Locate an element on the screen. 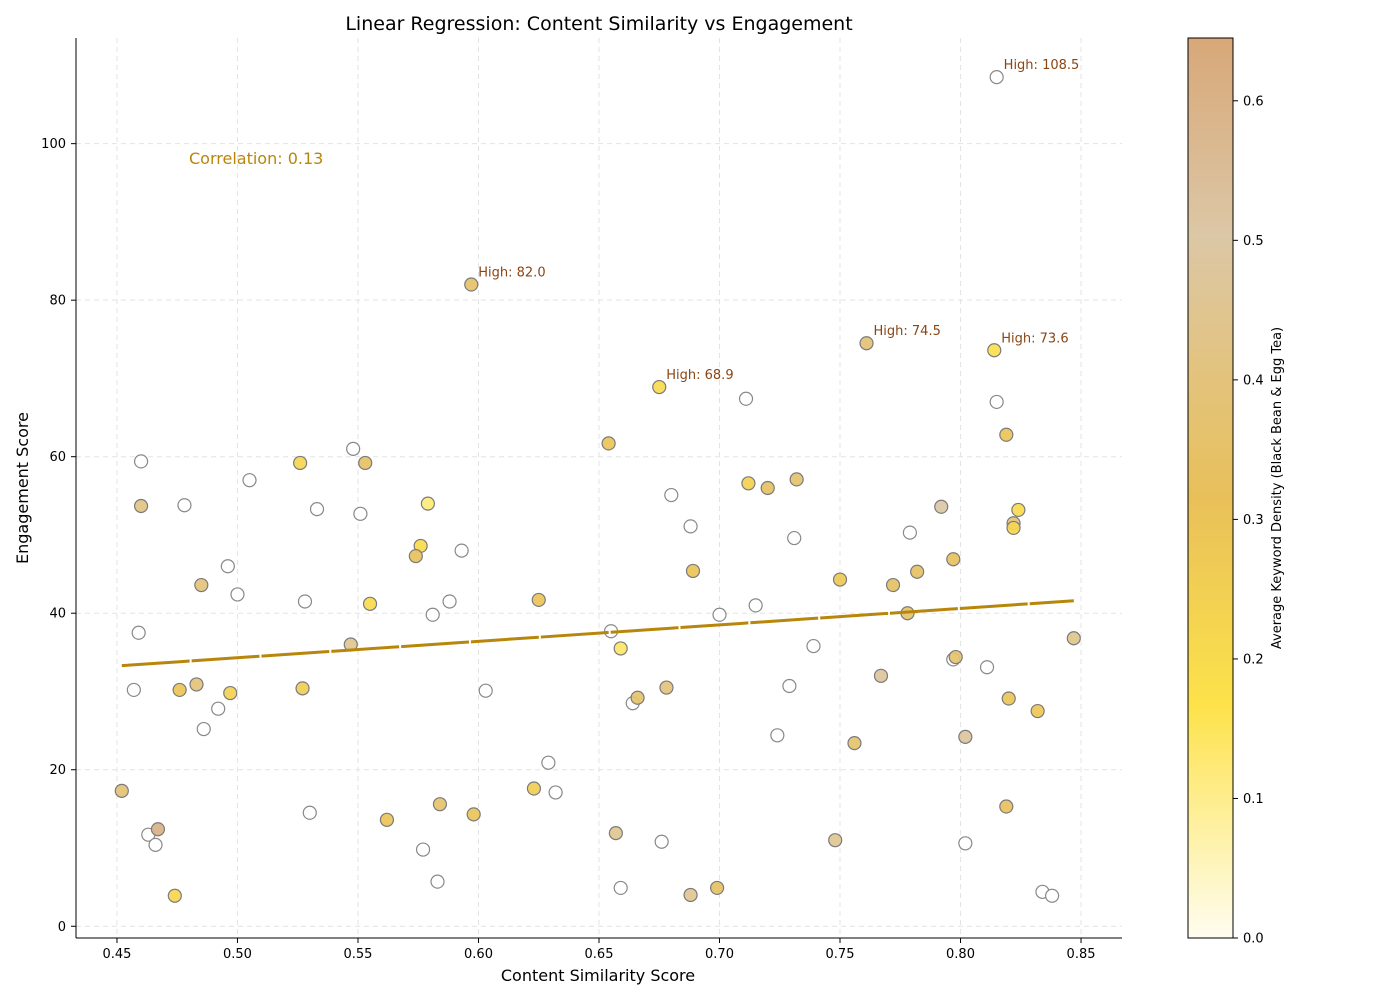 This screenshot has height=1004, width=1400. x-tick-label: 0.70 is located at coordinates (719, 954).